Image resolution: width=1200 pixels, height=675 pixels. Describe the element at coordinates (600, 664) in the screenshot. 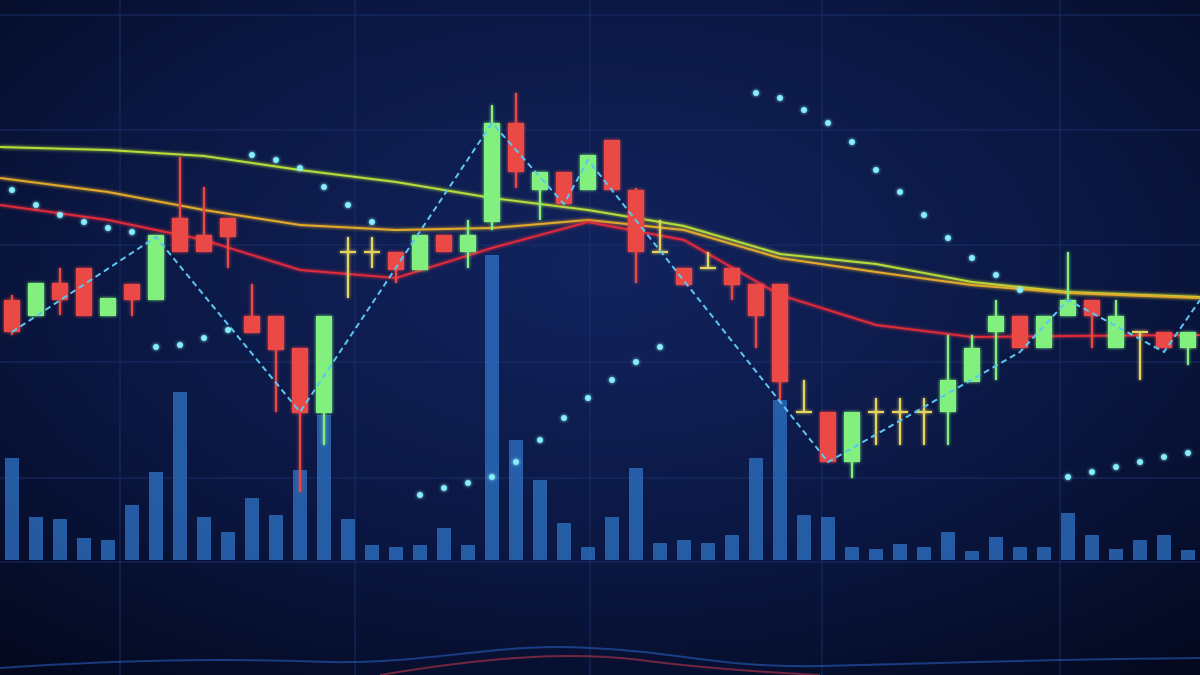

I see `indicator-wave` at that location.